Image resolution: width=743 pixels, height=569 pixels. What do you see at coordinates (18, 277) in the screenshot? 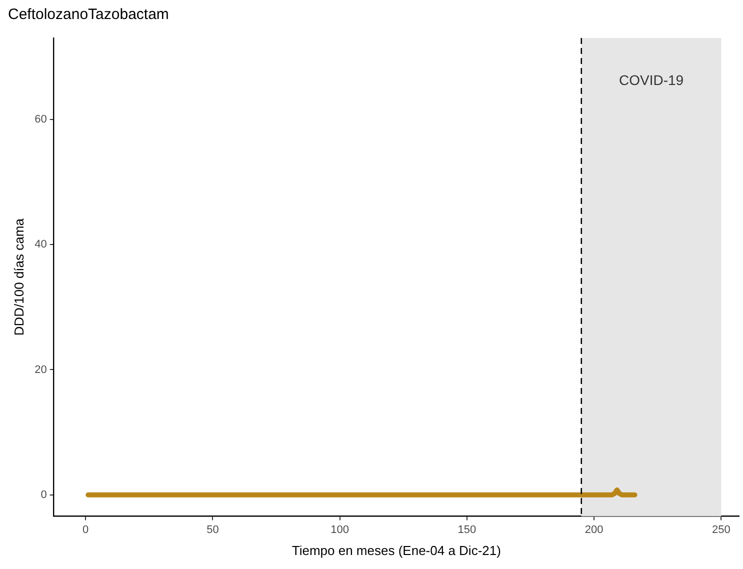
I see `y-axis-title: DDD/100 días cama` at bounding box center [18, 277].